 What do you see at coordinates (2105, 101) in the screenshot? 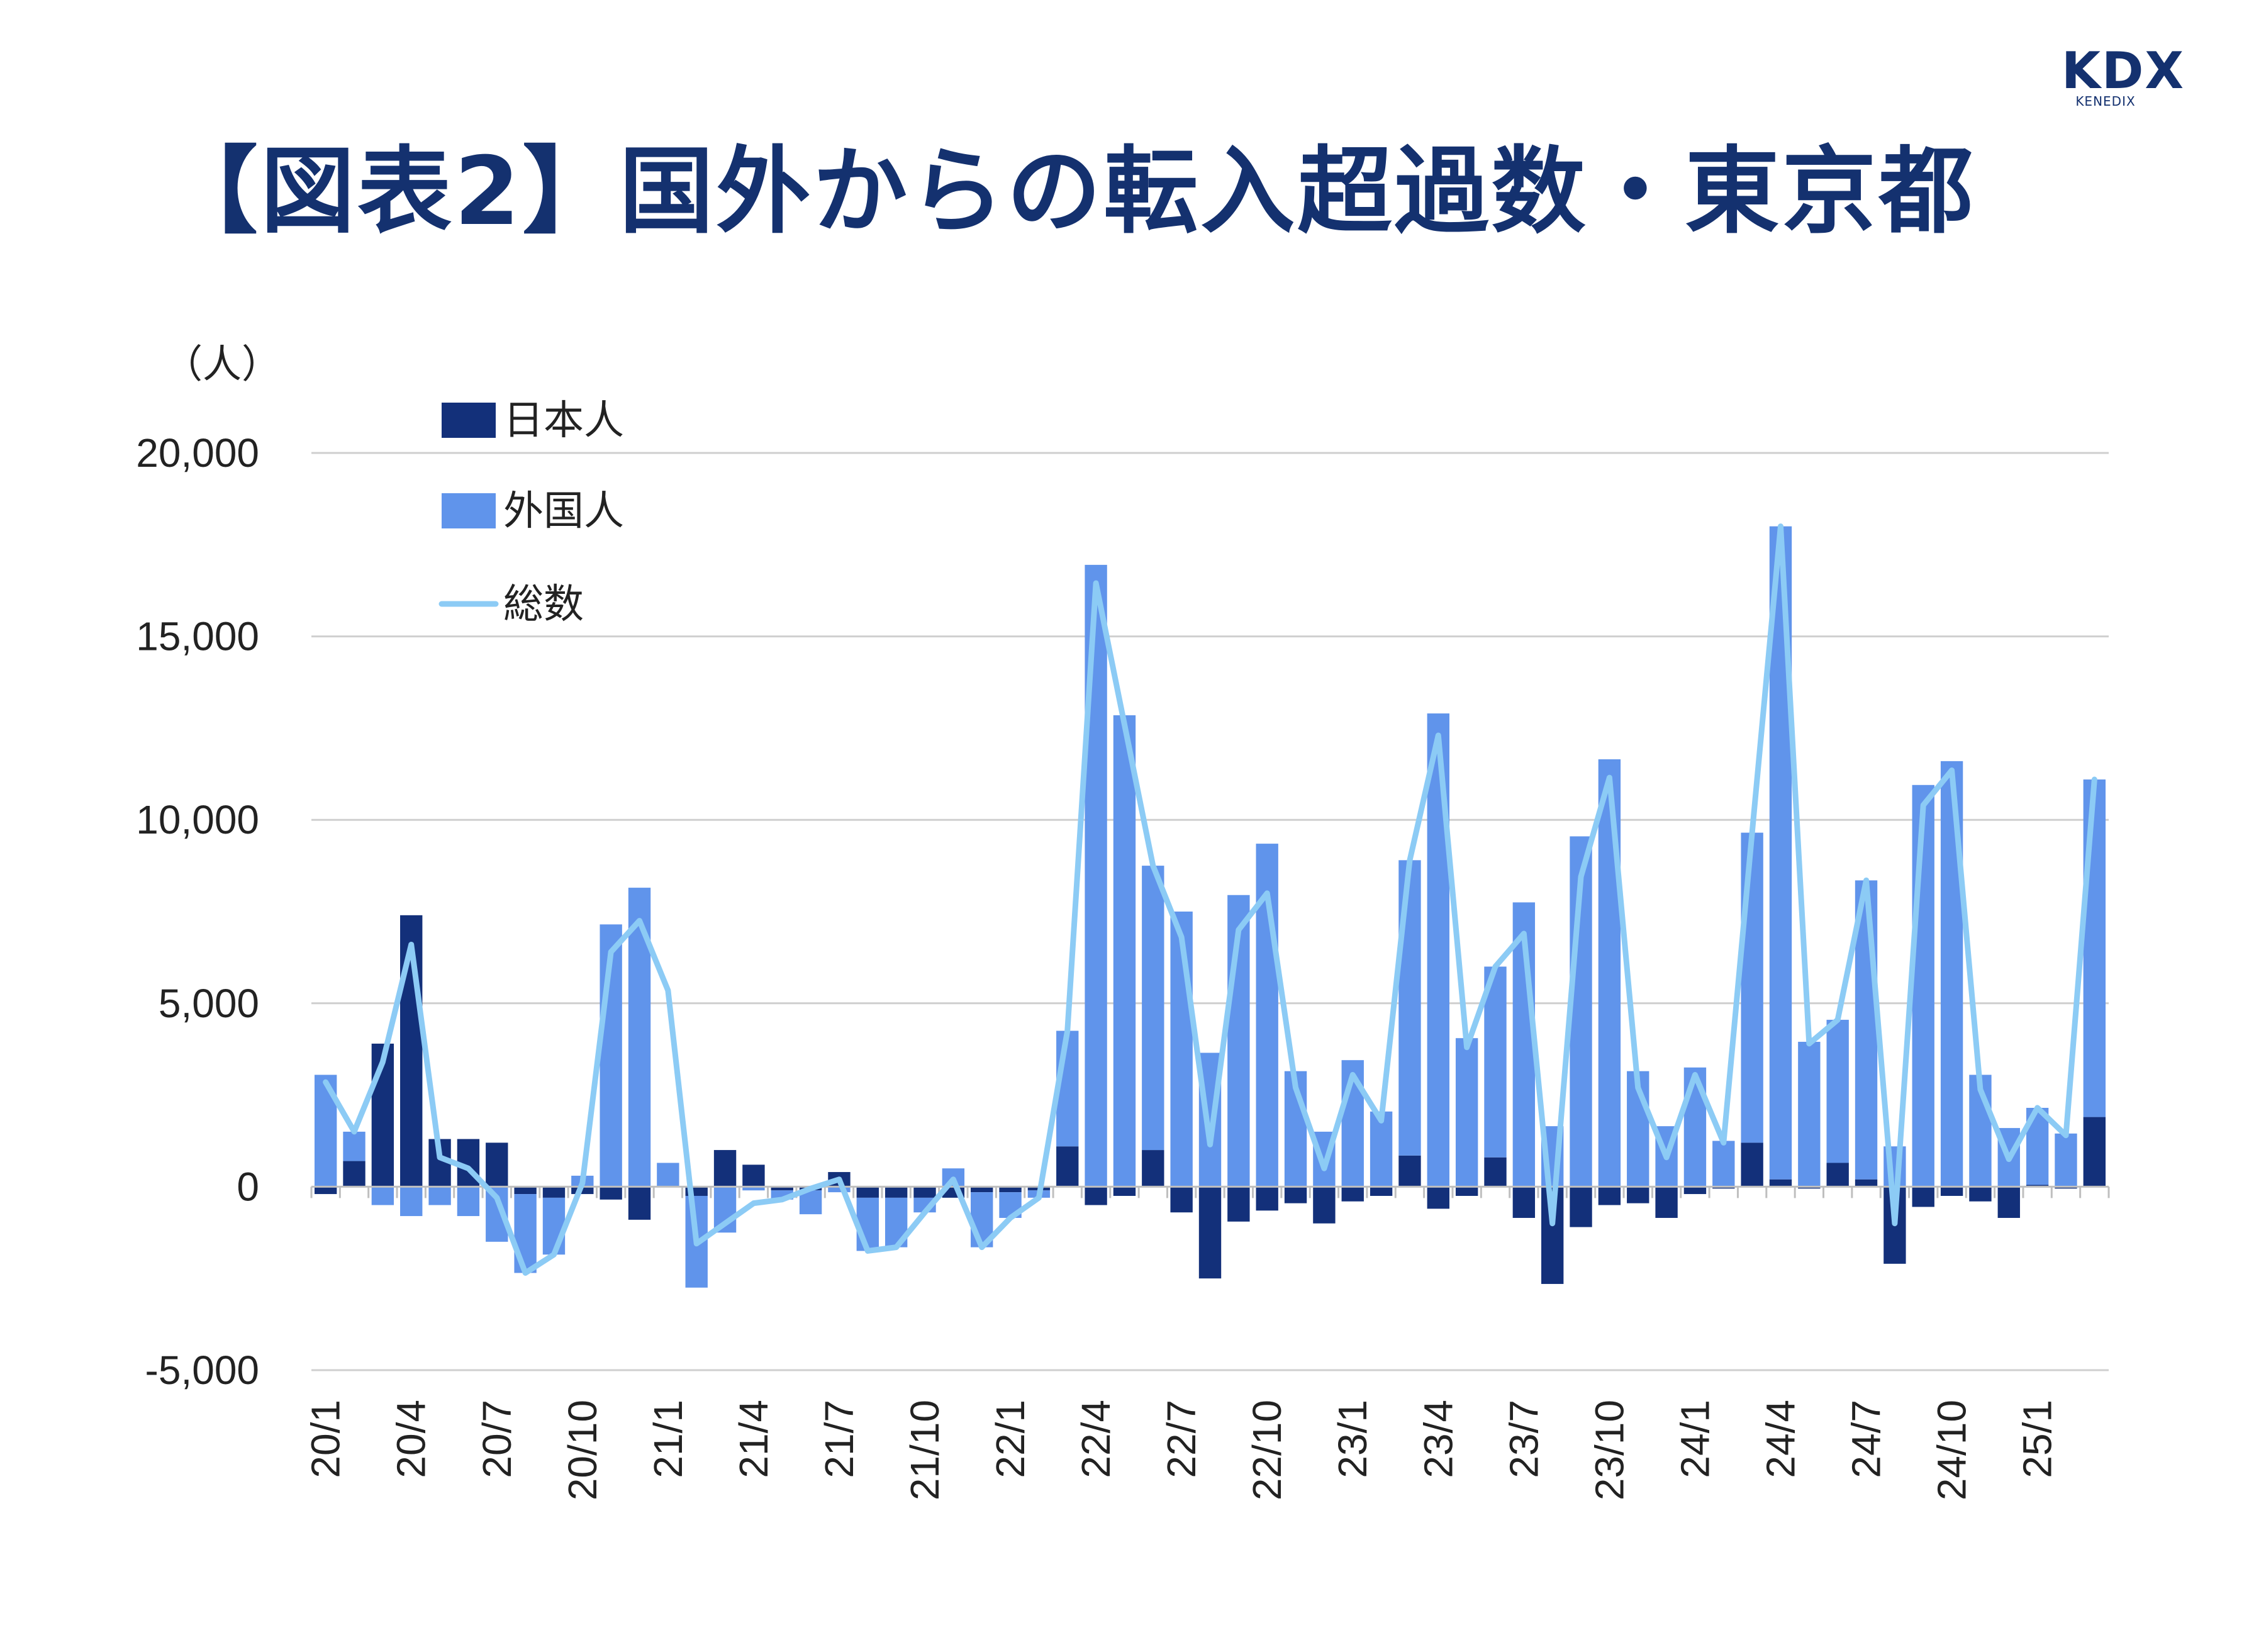
I see `logo-sub-text: KENEDIX` at bounding box center [2105, 101].